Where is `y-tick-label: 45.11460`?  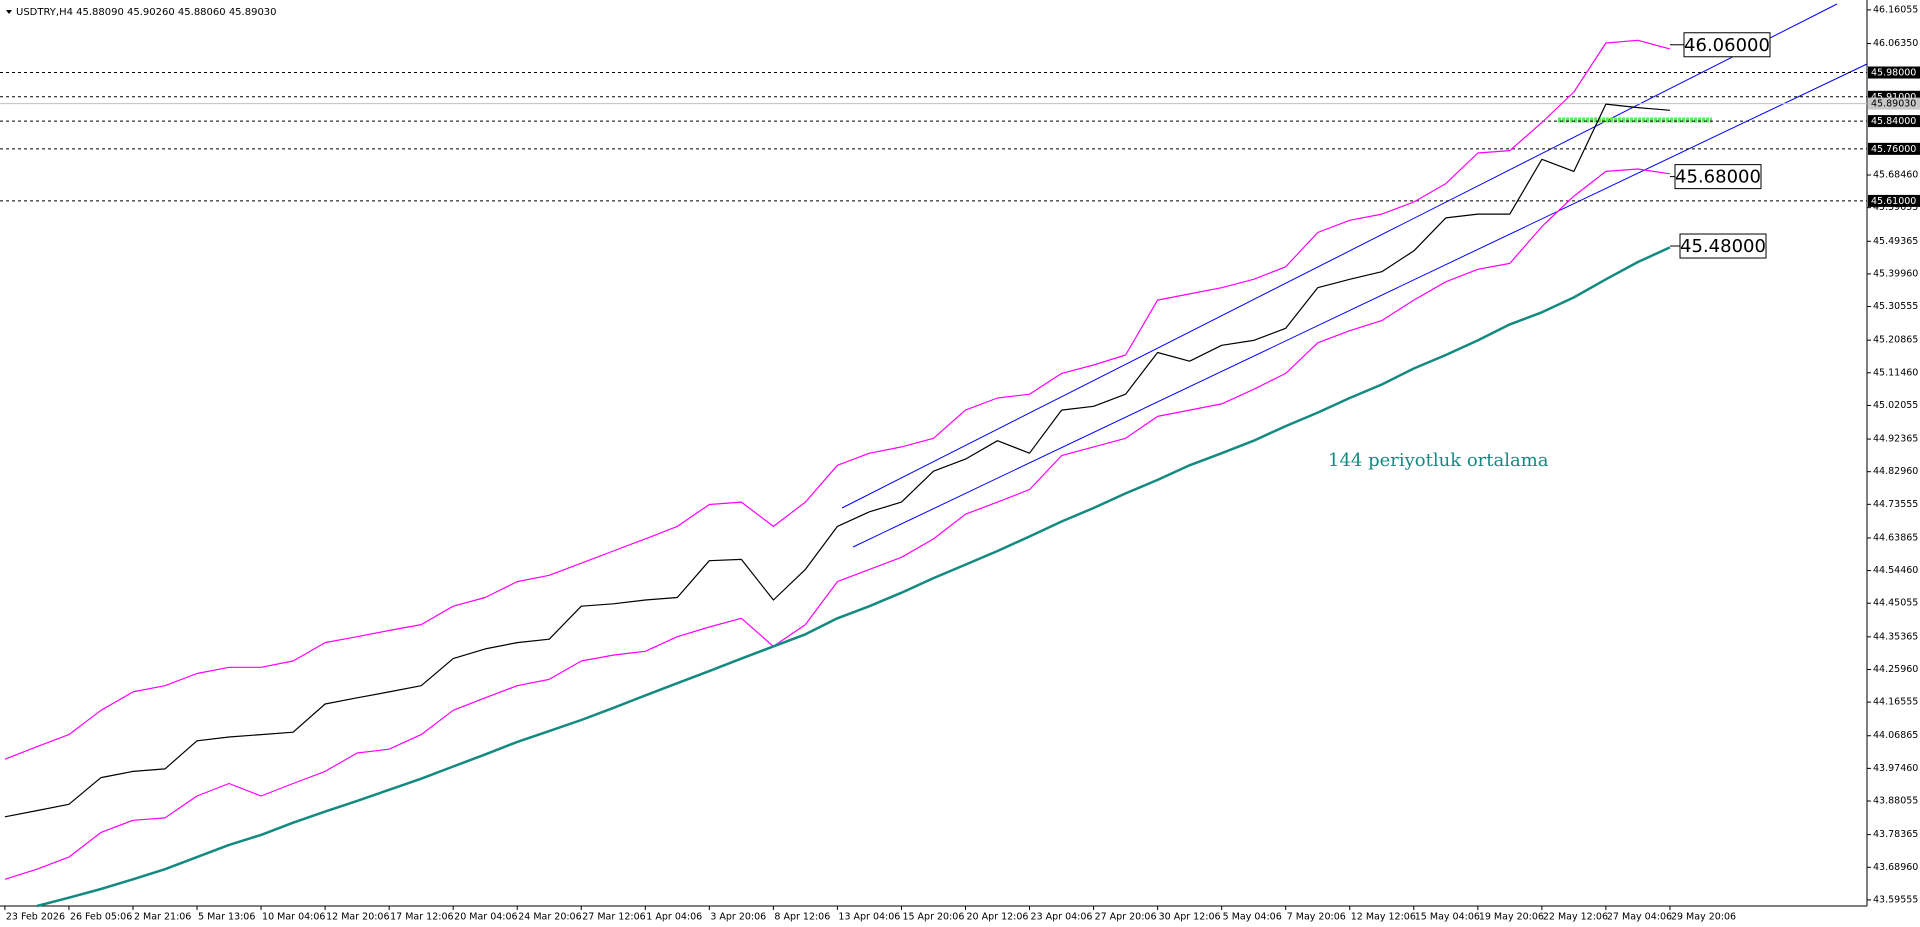
y-tick-label: 45.11460 is located at coordinates (1895, 372).